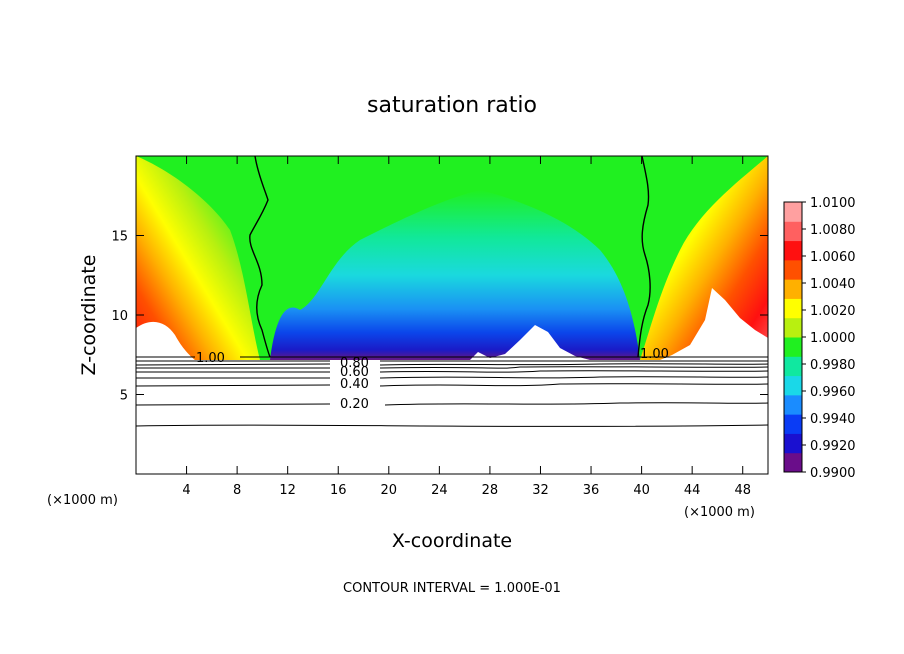  Describe the element at coordinates (591, 490) in the screenshot. I see `x-tick-label: 36` at that location.